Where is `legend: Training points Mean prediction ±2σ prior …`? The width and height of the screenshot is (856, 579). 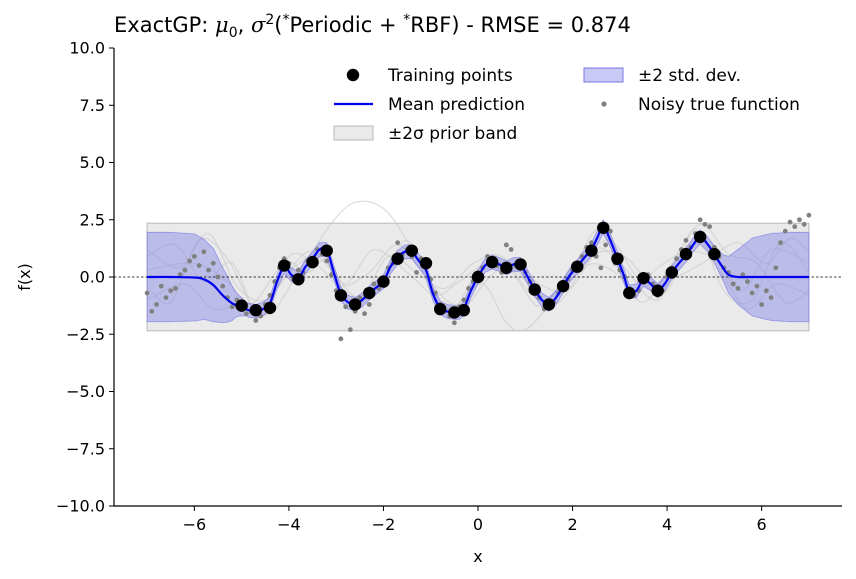 legend: Training points Mean prediction ±2σ prior … is located at coordinates (566, 105).